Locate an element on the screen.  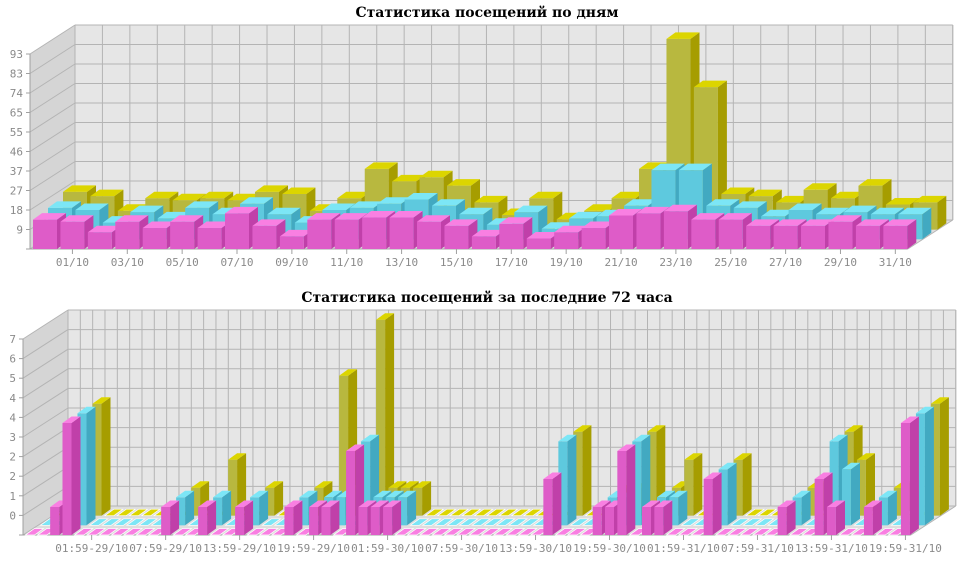
y-tick-label: 18 is located at coordinates (16, 210).